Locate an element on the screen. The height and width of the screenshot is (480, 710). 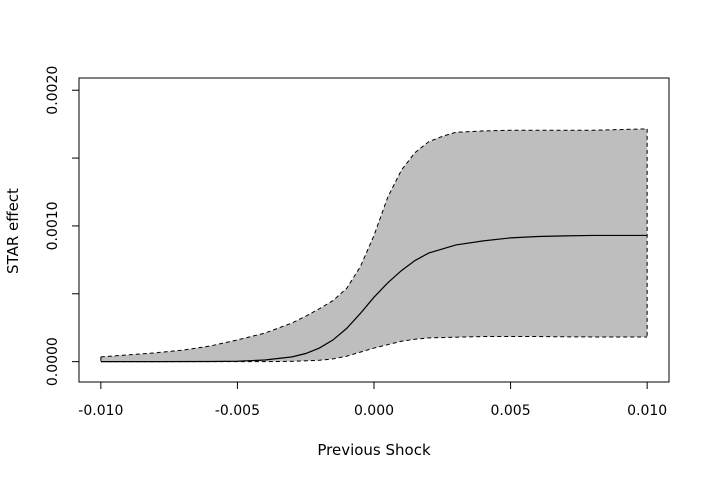
y-tick-label: 0.0020 is located at coordinates (53, 90).